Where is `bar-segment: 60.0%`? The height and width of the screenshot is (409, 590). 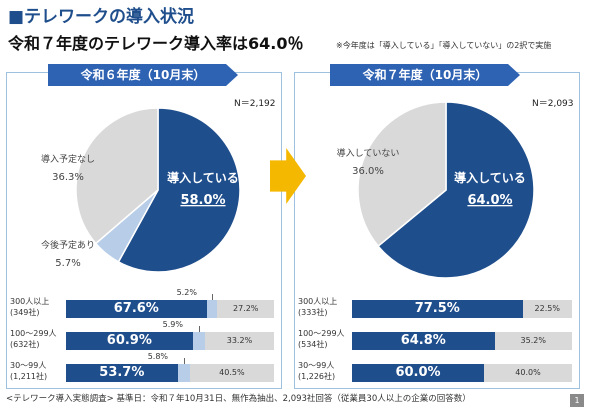 bar-segment: 60.0% is located at coordinates (418, 373).